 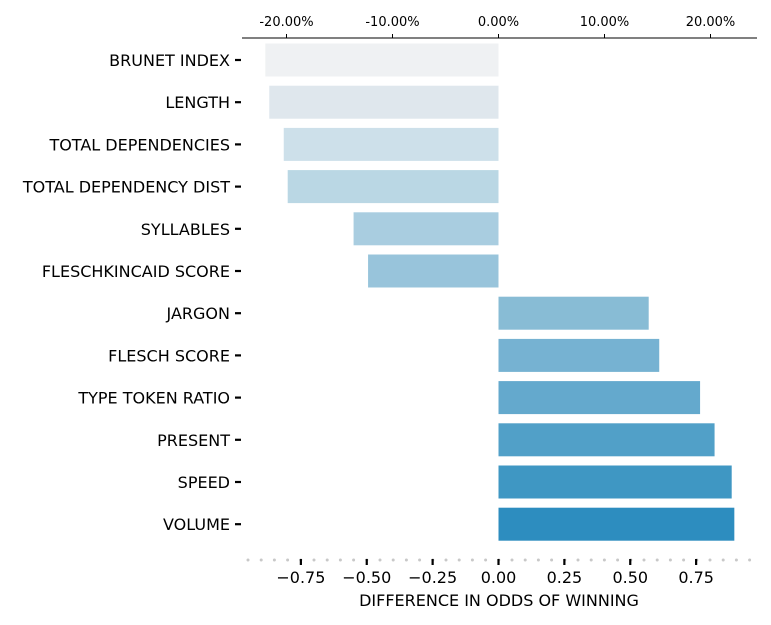 I want to click on x-tick-label: −0.75, so click(x=300, y=577).